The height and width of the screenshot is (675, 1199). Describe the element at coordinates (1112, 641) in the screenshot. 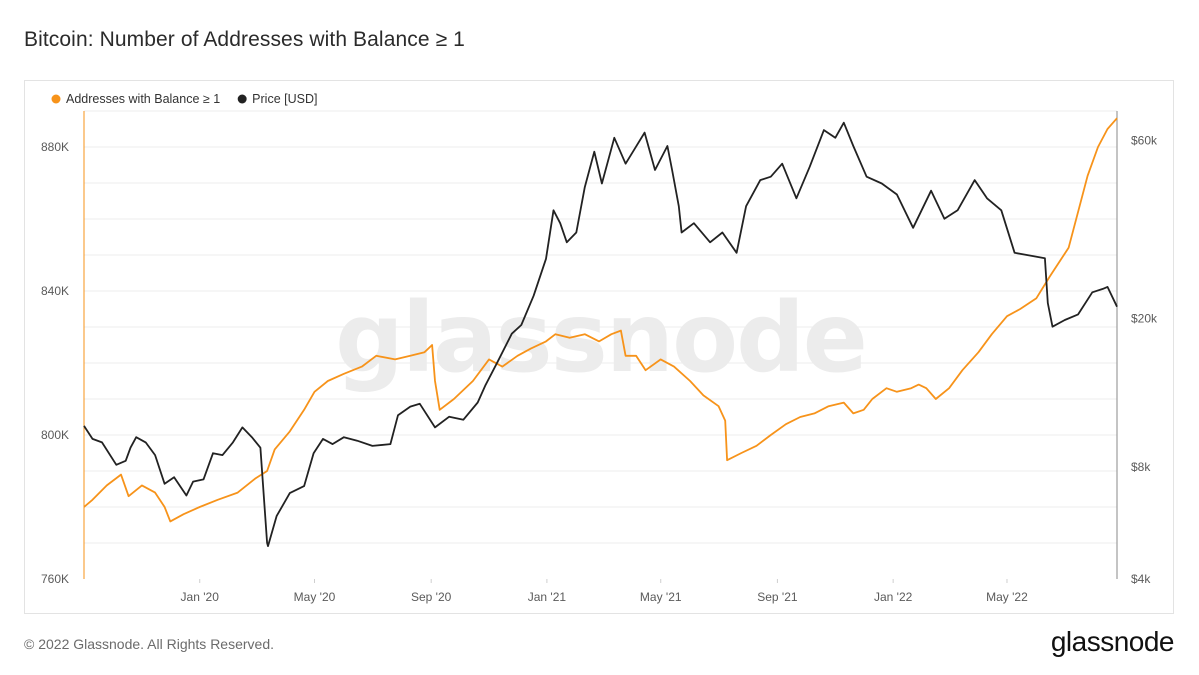

I see `glassnode-logo: glassnode` at that location.